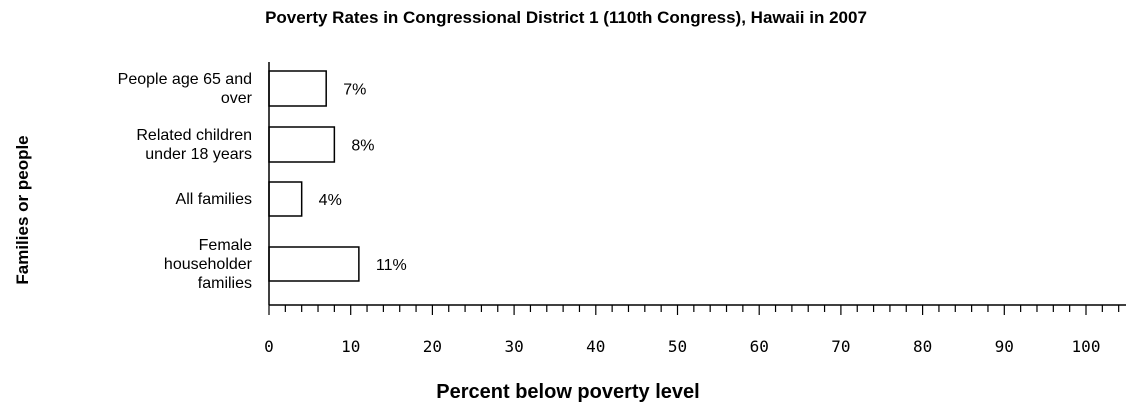 The image size is (1128, 410). What do you see at coordinates (185, 79) in the screenshot?
I see `category-label: People age 65 and` at bounding box center [185, 79].